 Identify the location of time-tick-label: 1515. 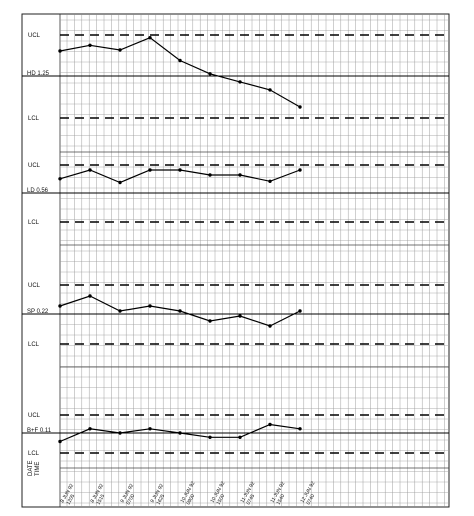
(101, 499).